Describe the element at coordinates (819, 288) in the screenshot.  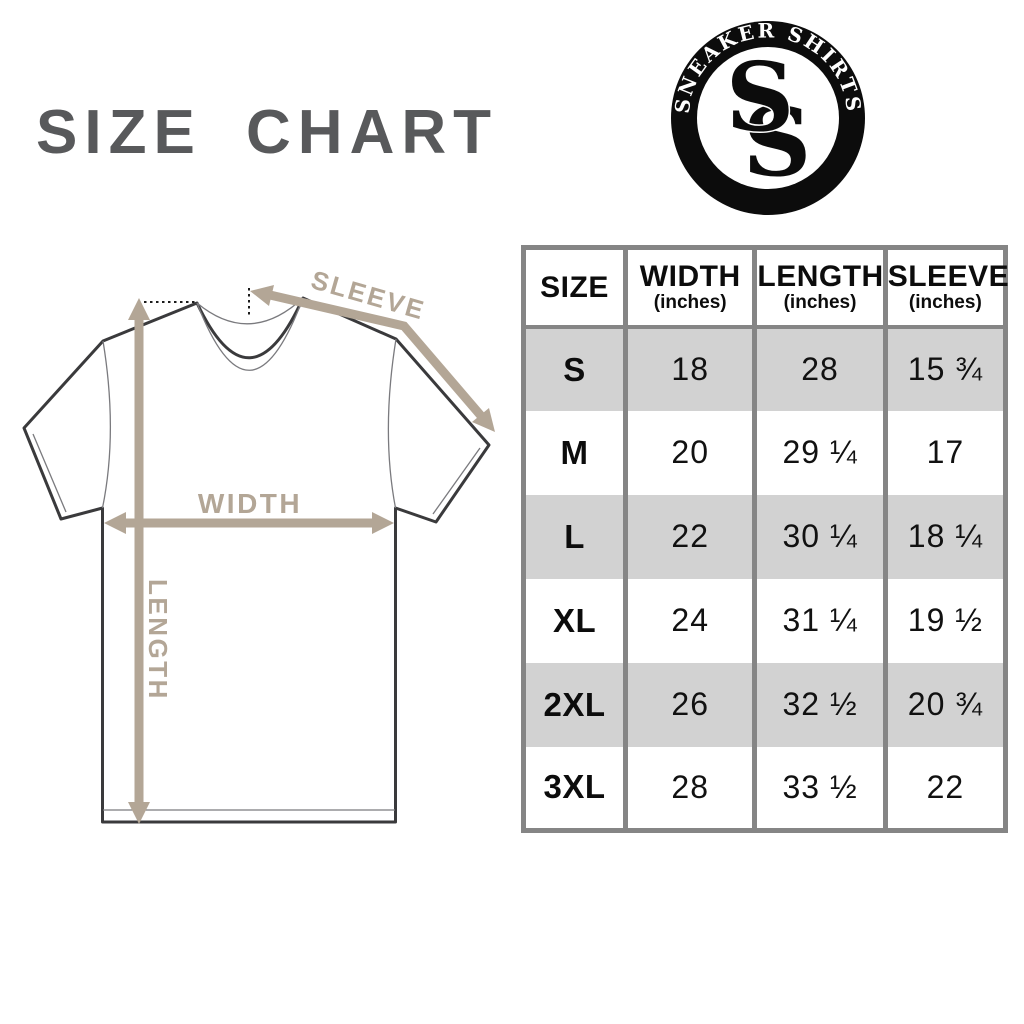
I see `header-length: LENGTH (inches)` at that location.